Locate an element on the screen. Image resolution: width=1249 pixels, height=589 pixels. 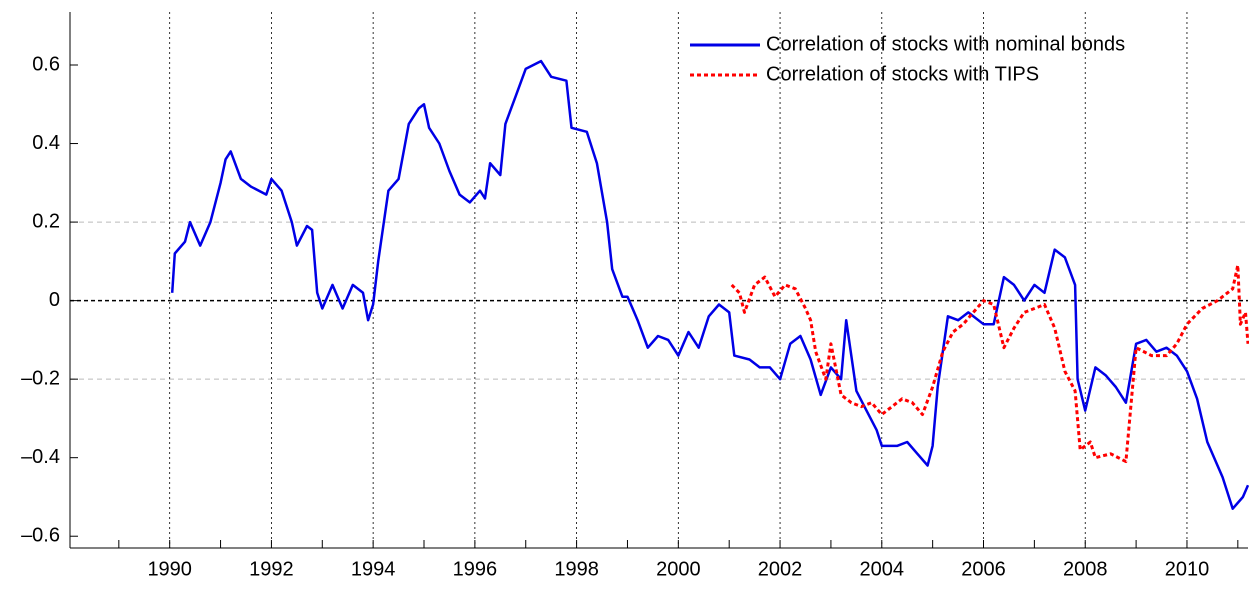
legend-label: Correlation of stocks with TIPS is located at coordinates (902, 74).